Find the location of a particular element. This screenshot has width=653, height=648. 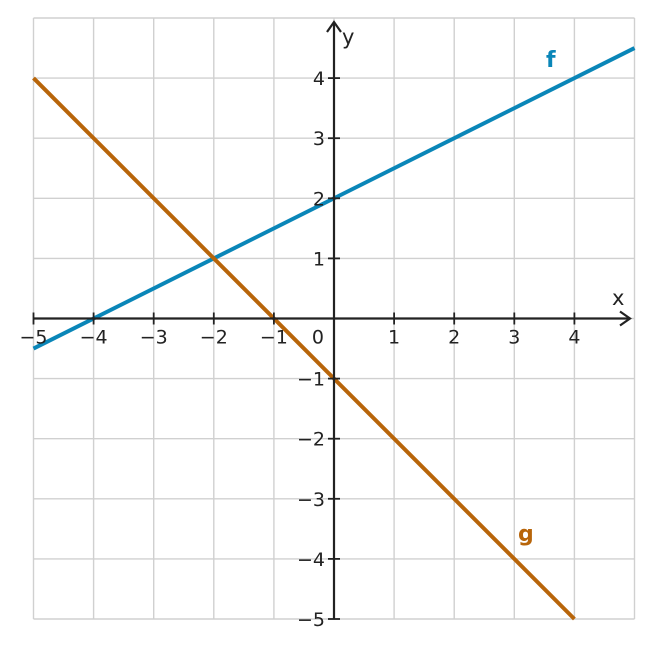

x-tick-label: −1 is located at coordinates (274, 338).